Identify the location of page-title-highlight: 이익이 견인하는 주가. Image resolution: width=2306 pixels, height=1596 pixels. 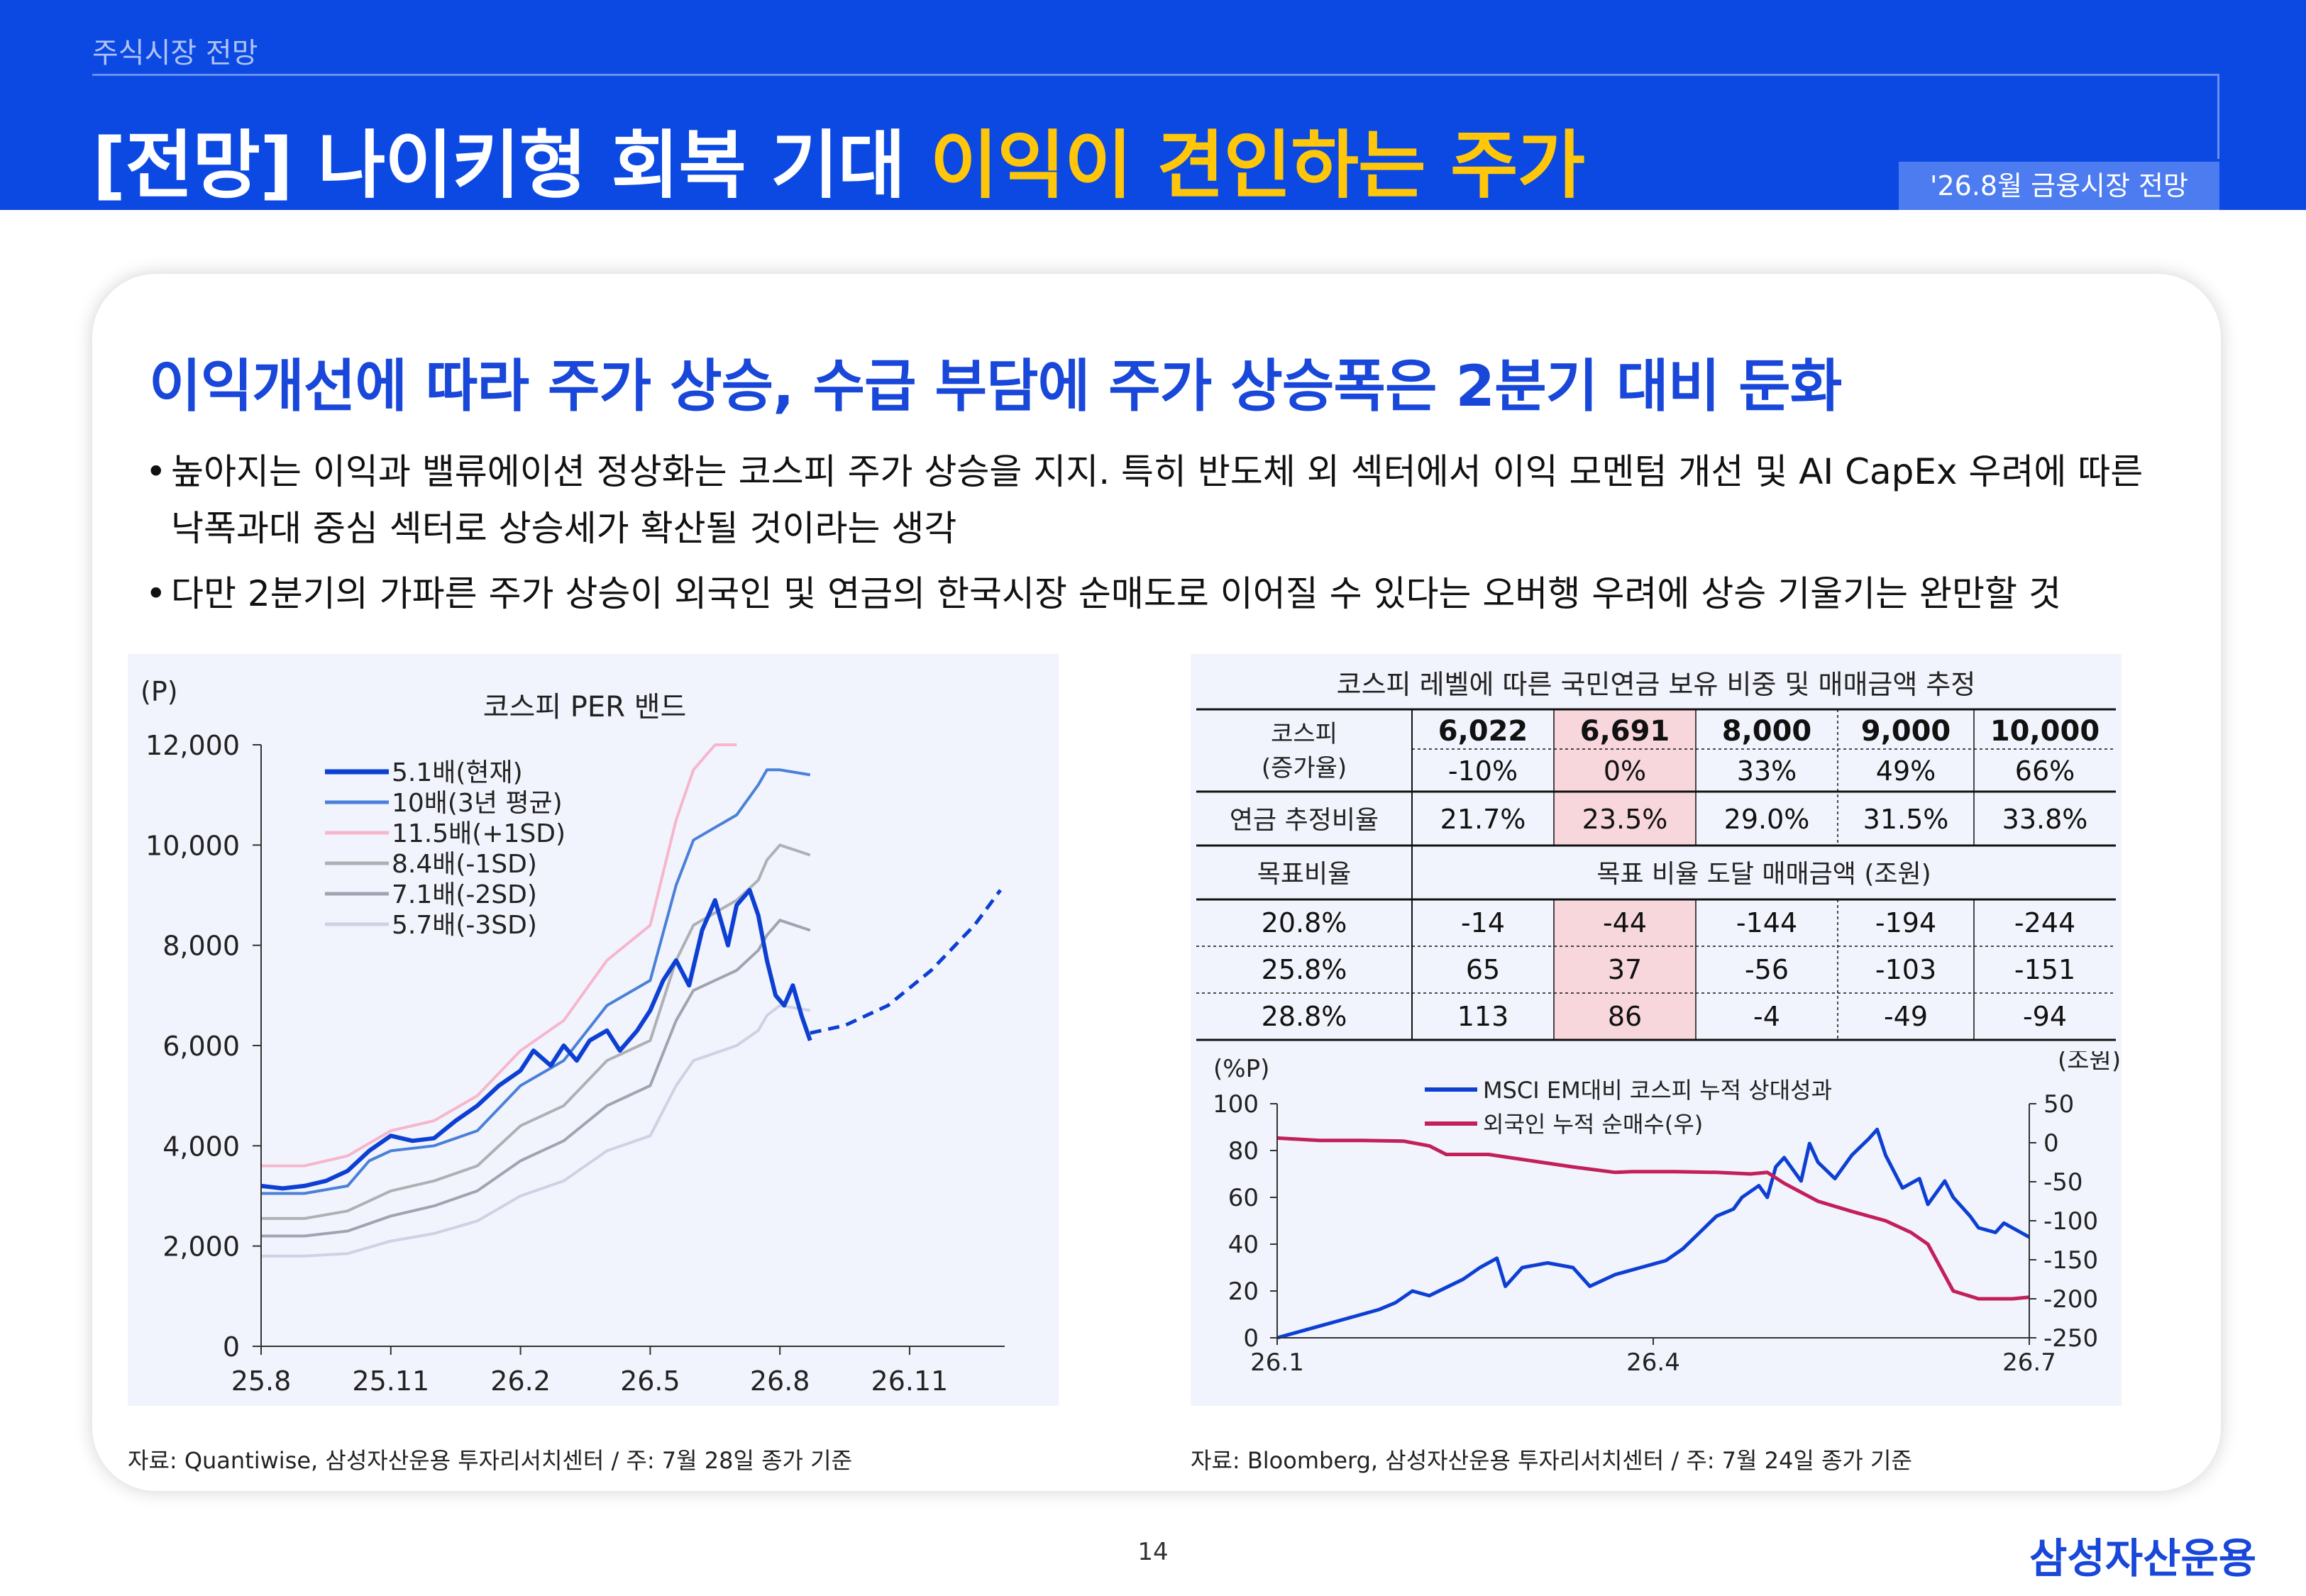
(1257, 166).